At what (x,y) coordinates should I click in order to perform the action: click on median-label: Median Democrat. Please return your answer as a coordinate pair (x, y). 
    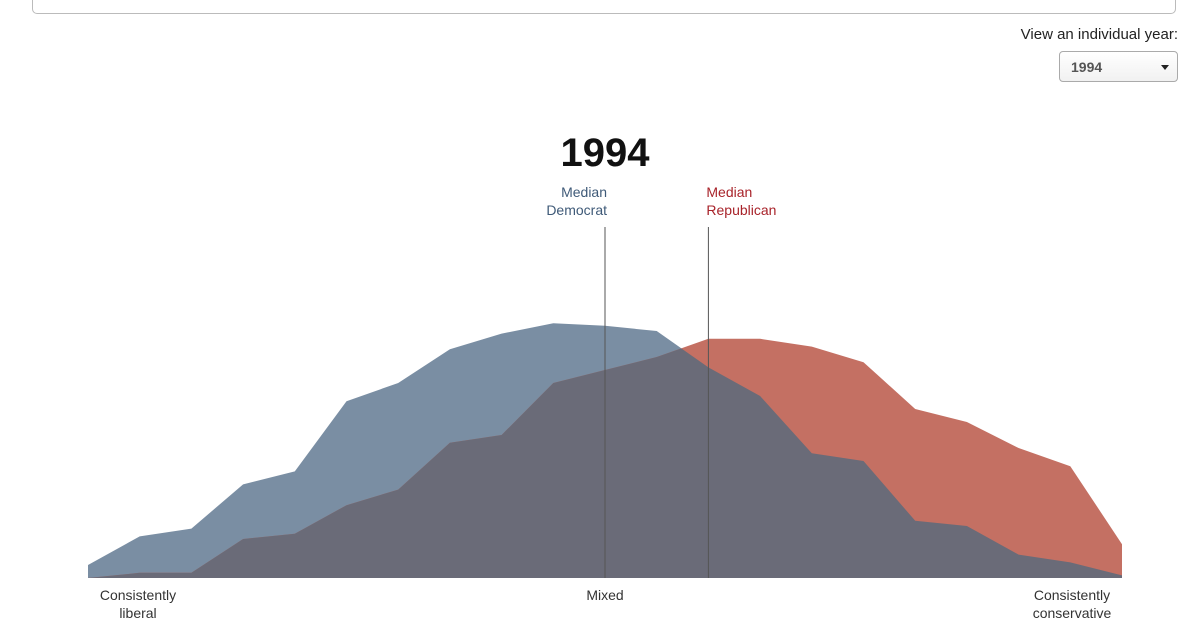
    Looking at the image, I should click on (576, 201).